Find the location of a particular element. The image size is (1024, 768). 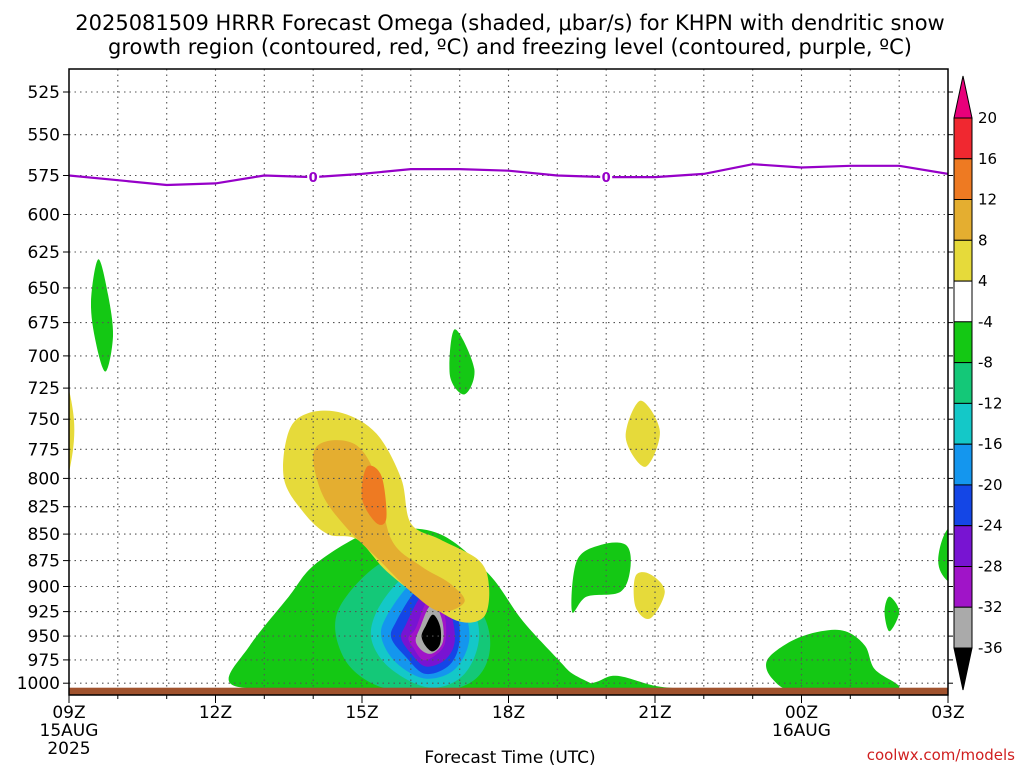

x-tick-label: 21Z is located at coordinates (654, 713).